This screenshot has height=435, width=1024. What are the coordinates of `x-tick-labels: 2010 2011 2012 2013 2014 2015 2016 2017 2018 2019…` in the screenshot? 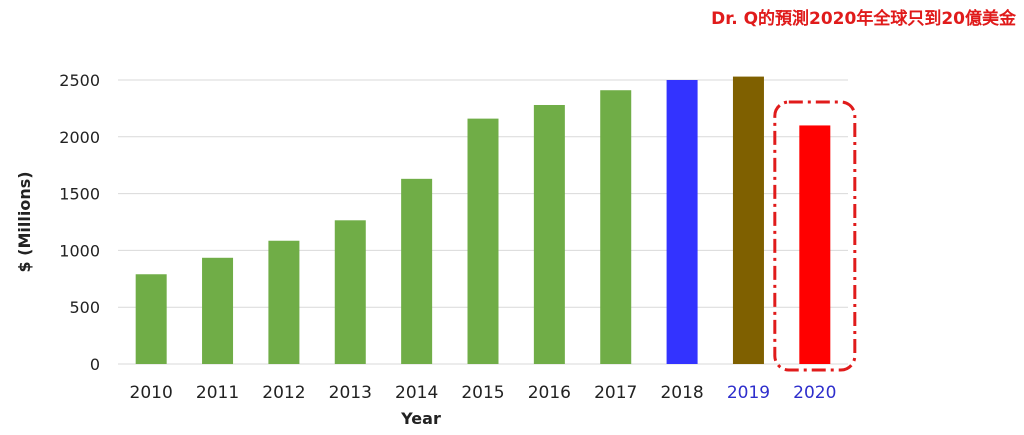 It's located at (483, 393).